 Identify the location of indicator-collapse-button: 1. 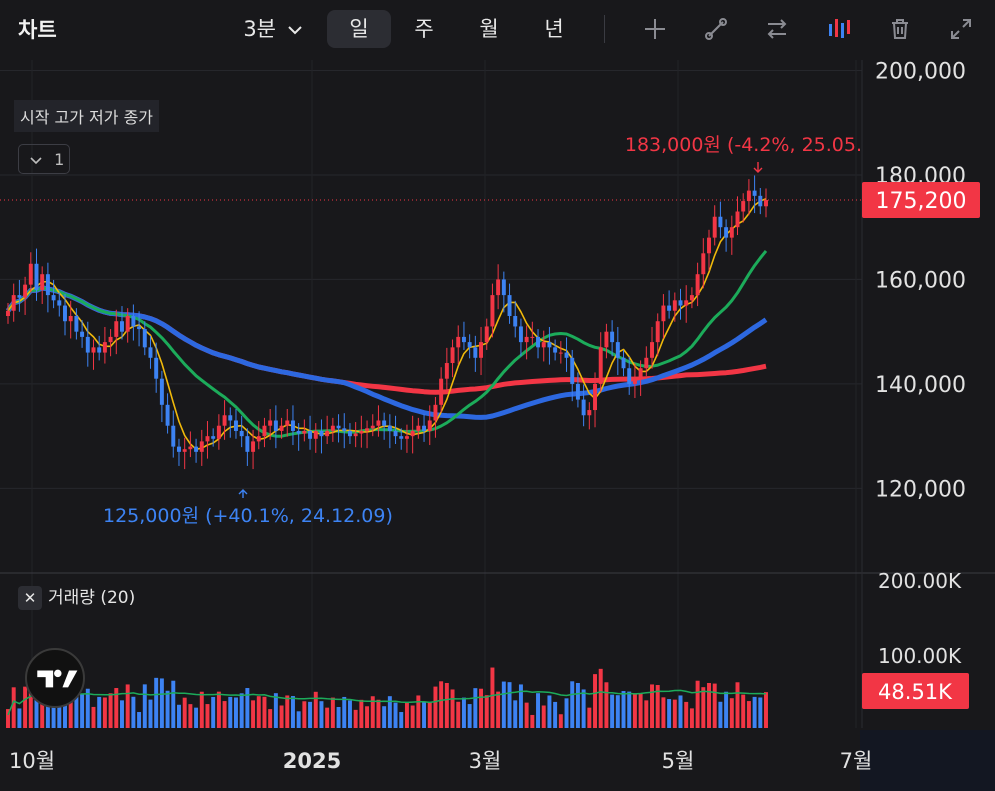
(44, 159).